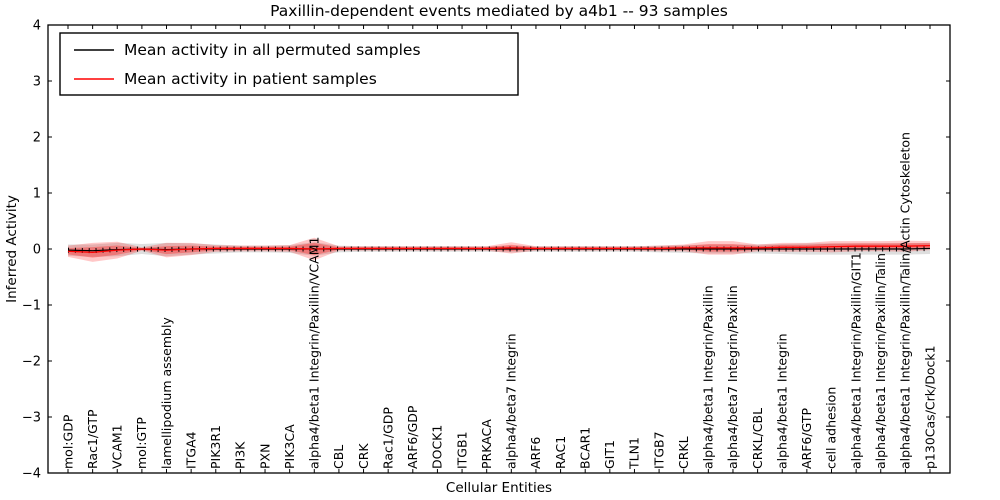 This screenshot has width=1000, height=500. I want to click on x-tick-label: PXN, so click(264, 456).